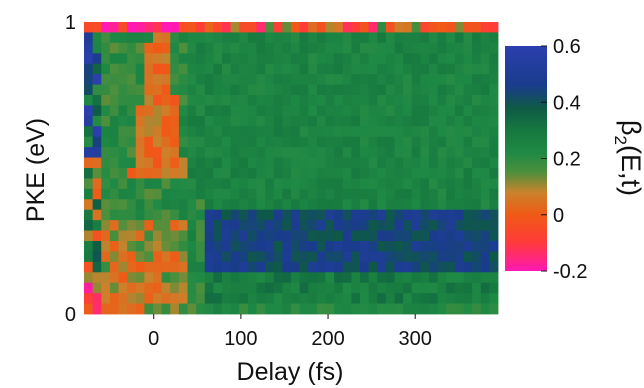 The width and height of the screenshot is (644, 388). I want to click on y-axis-ticks: 01, so click(70, 169).